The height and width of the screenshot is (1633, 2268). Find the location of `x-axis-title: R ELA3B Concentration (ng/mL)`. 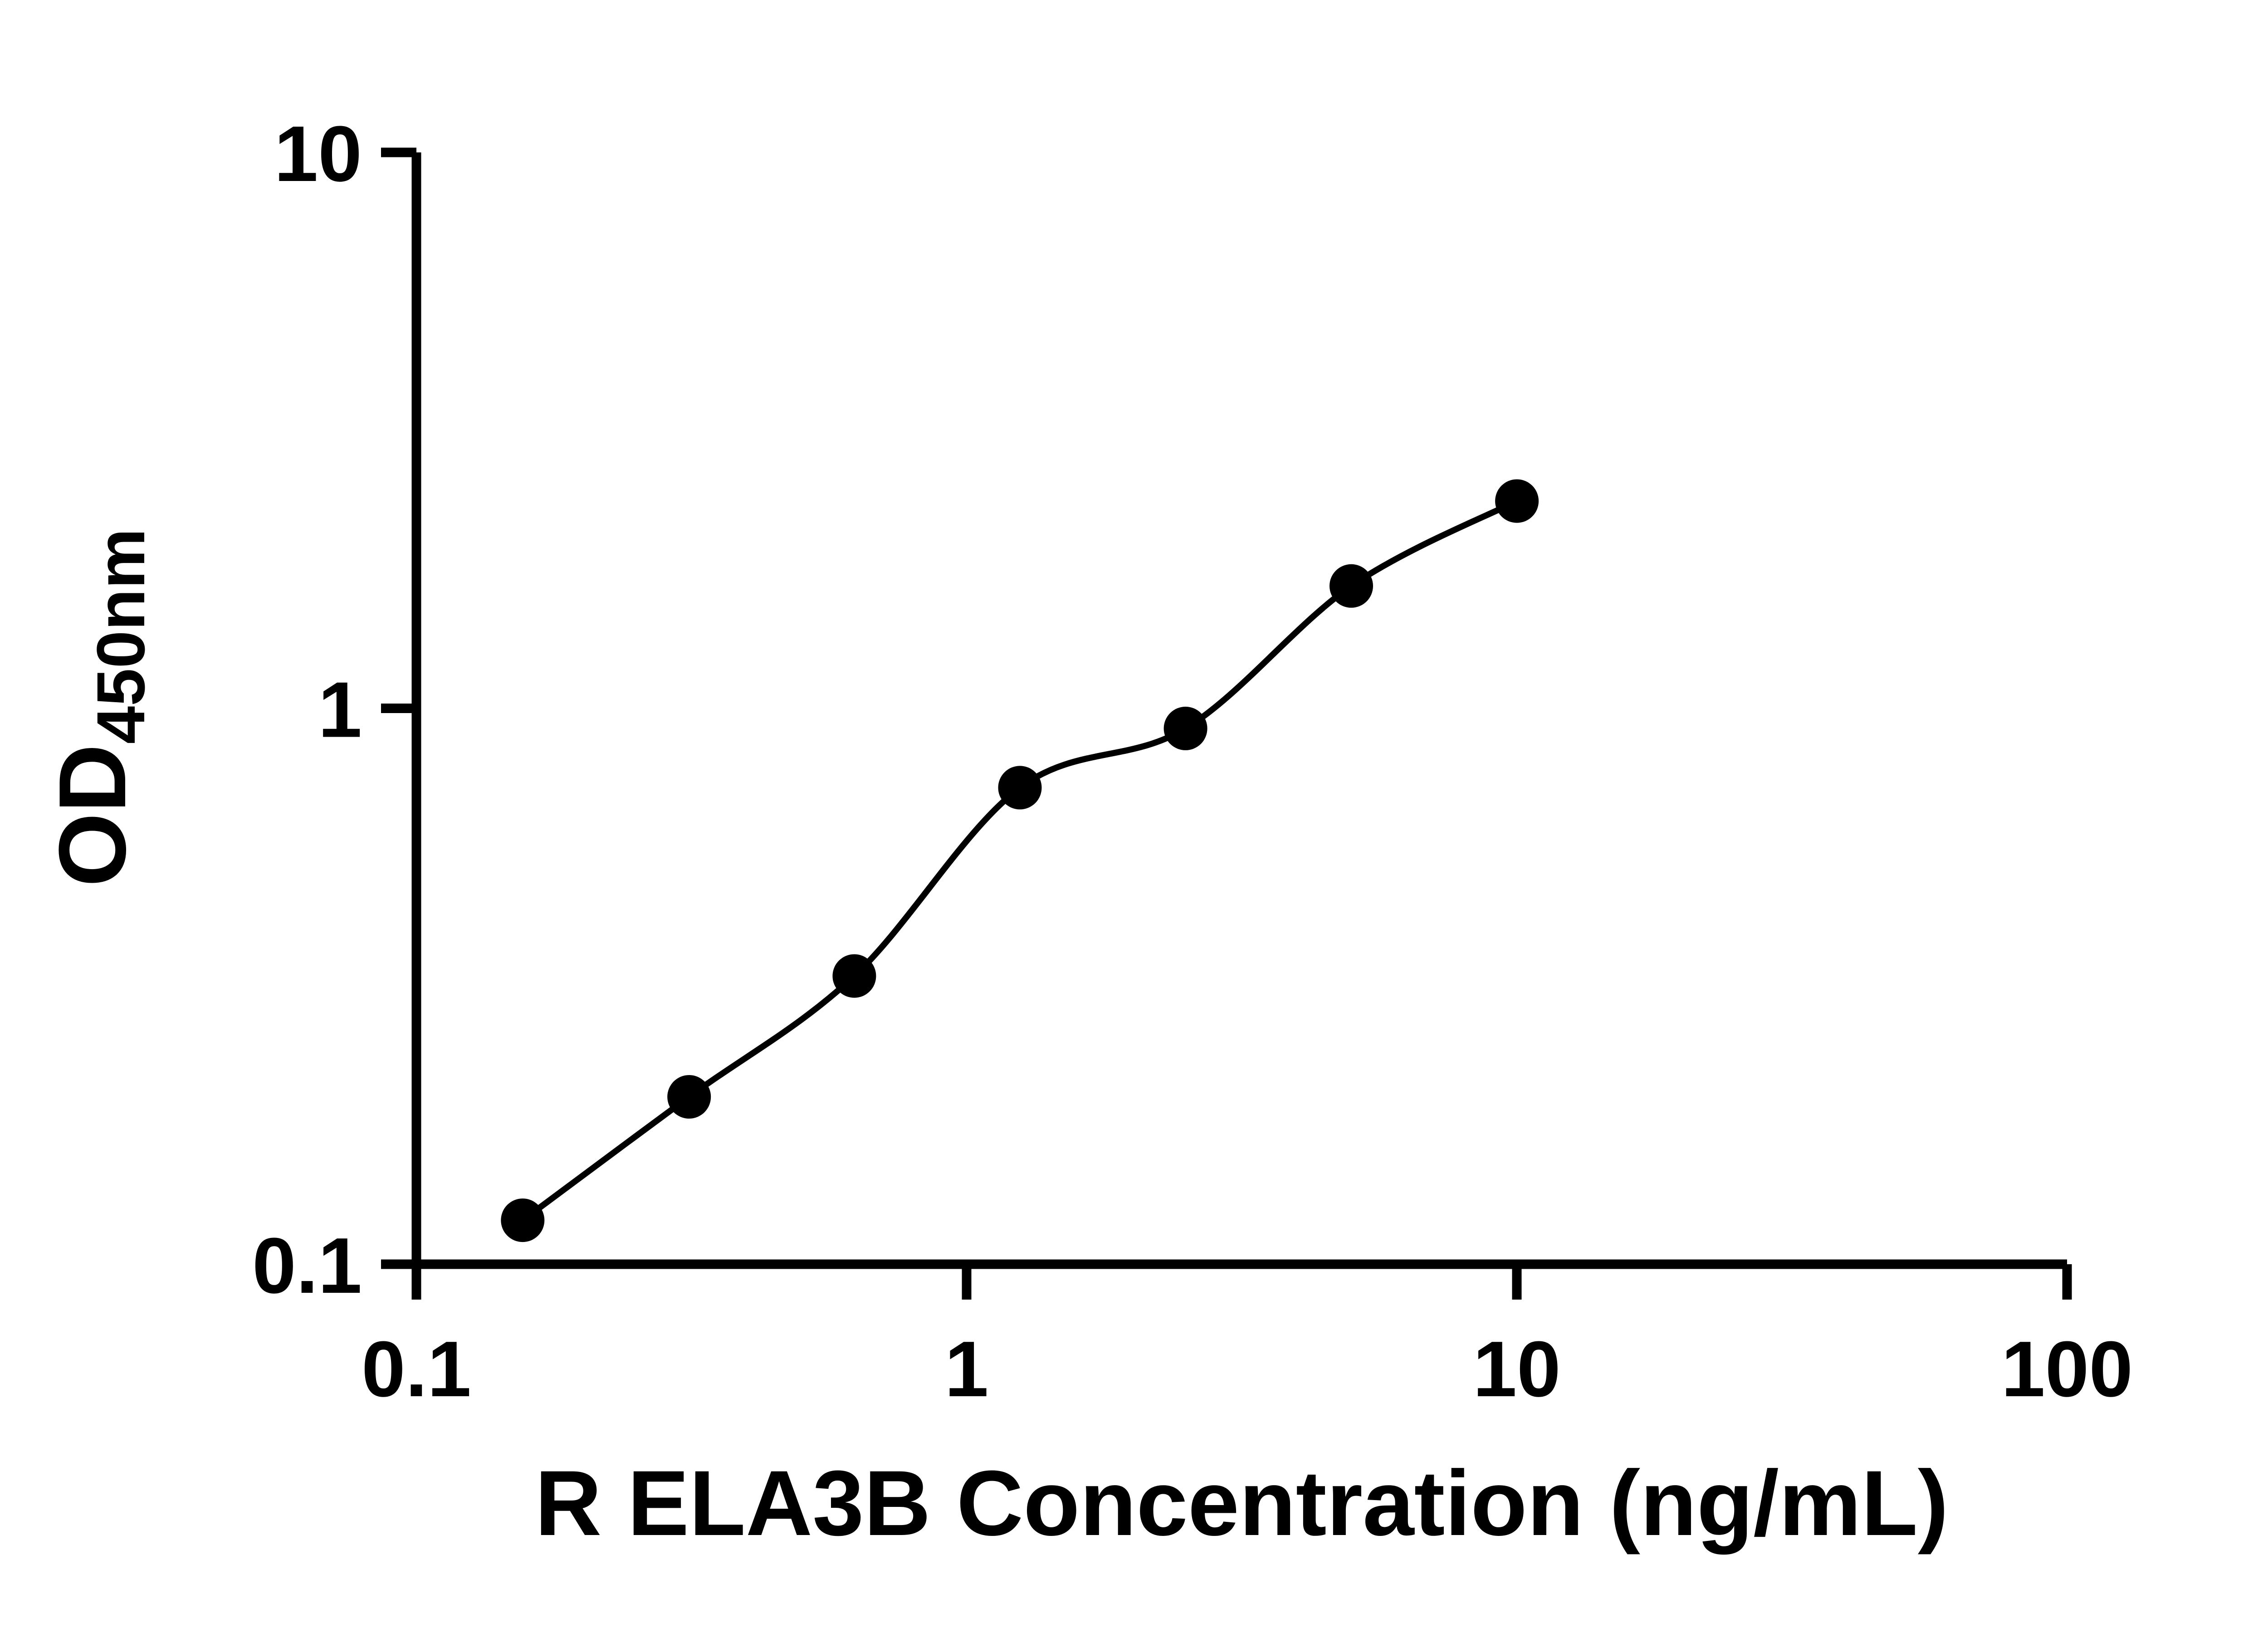

x-axis-title: R ELA3B Concentration (ng/mL) is located at coordinates (1242, 1503).